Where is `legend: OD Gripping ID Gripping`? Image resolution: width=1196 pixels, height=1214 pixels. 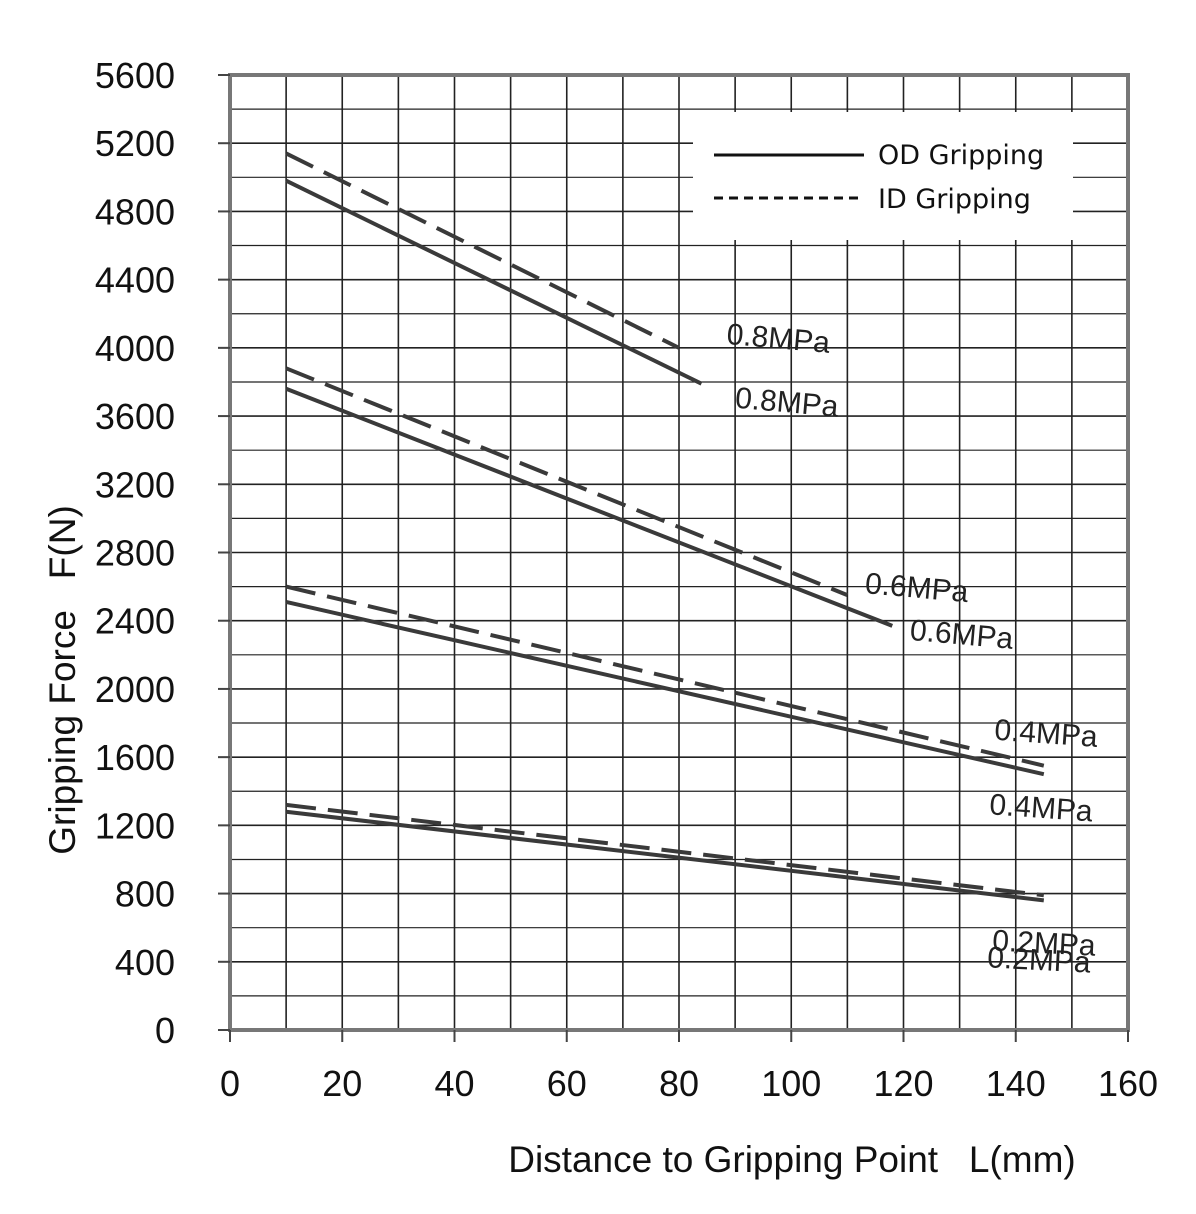 legend: OD Gripping ID Gripping is located at coordinates (883, 176).